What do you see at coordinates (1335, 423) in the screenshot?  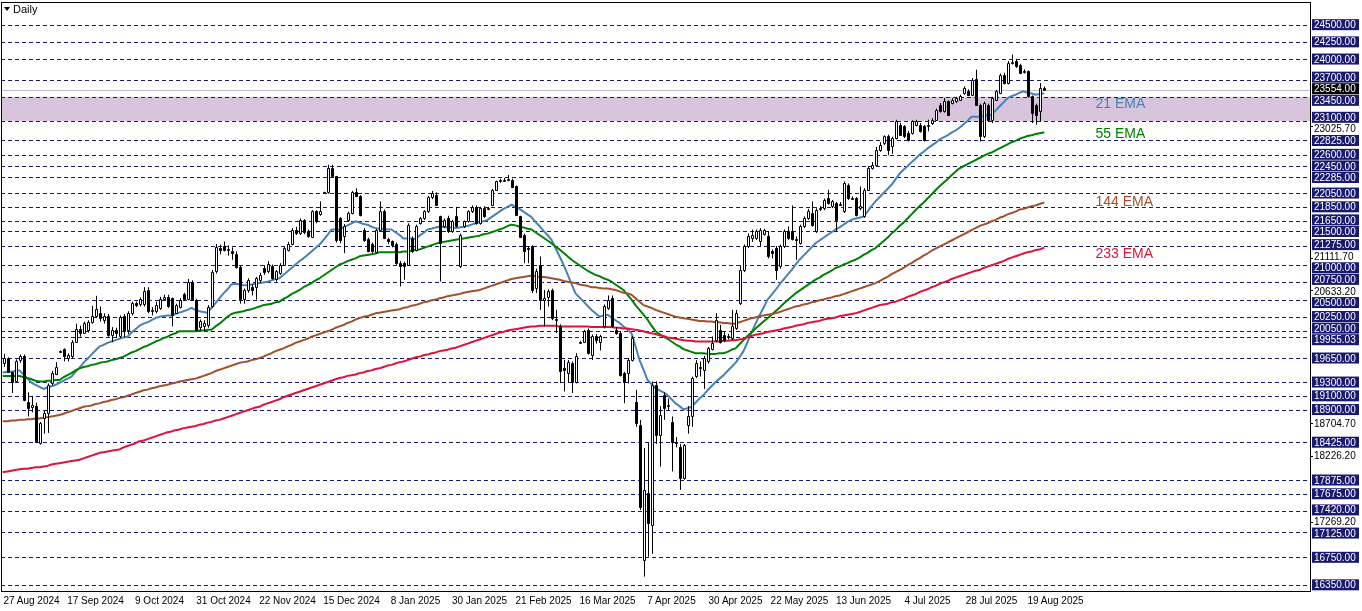 I see `y-tick-label: 18704.70` at bounding box center [1335, 423].